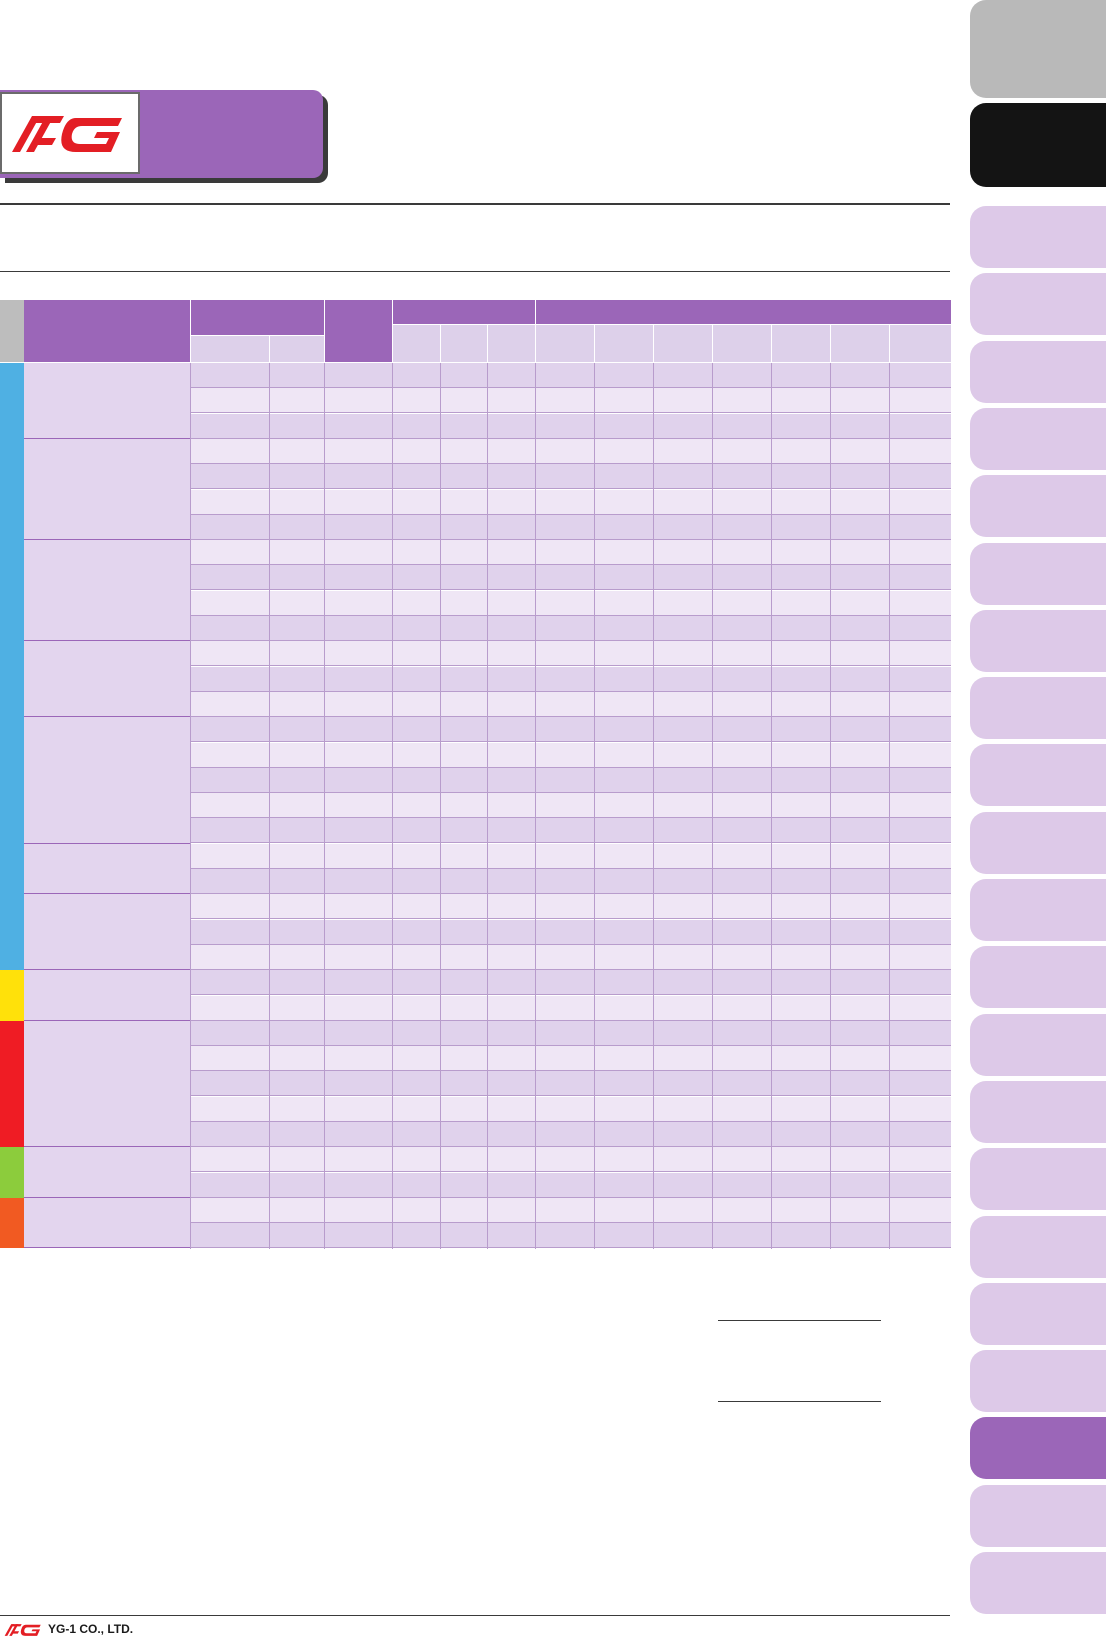 The image size is (1106, 1642). Describe the element at coordinates (358, 331) in the screenshot. I see `table-header-group-b` at that location.